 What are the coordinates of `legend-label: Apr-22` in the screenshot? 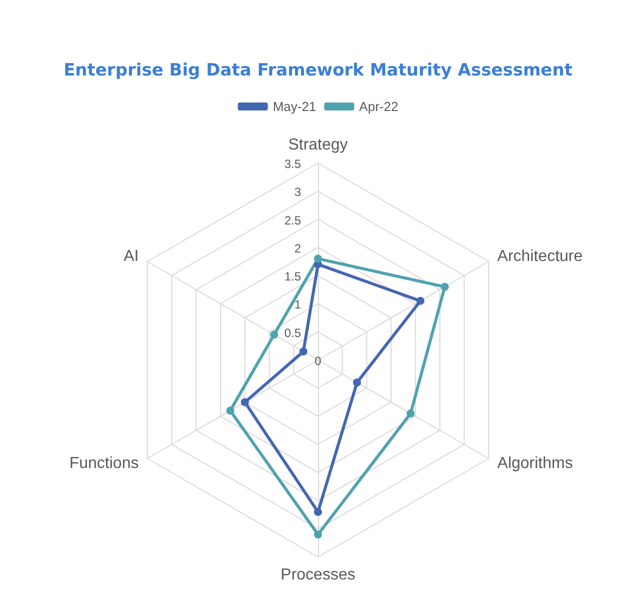 It's located at (378, 106).